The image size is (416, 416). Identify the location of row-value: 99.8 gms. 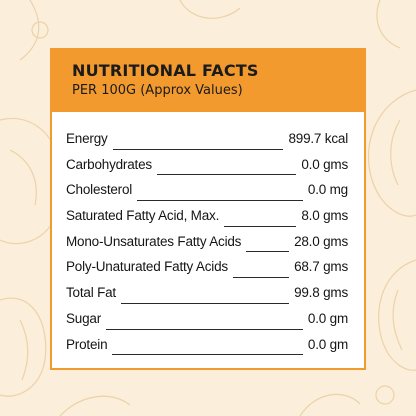
(321, 293).